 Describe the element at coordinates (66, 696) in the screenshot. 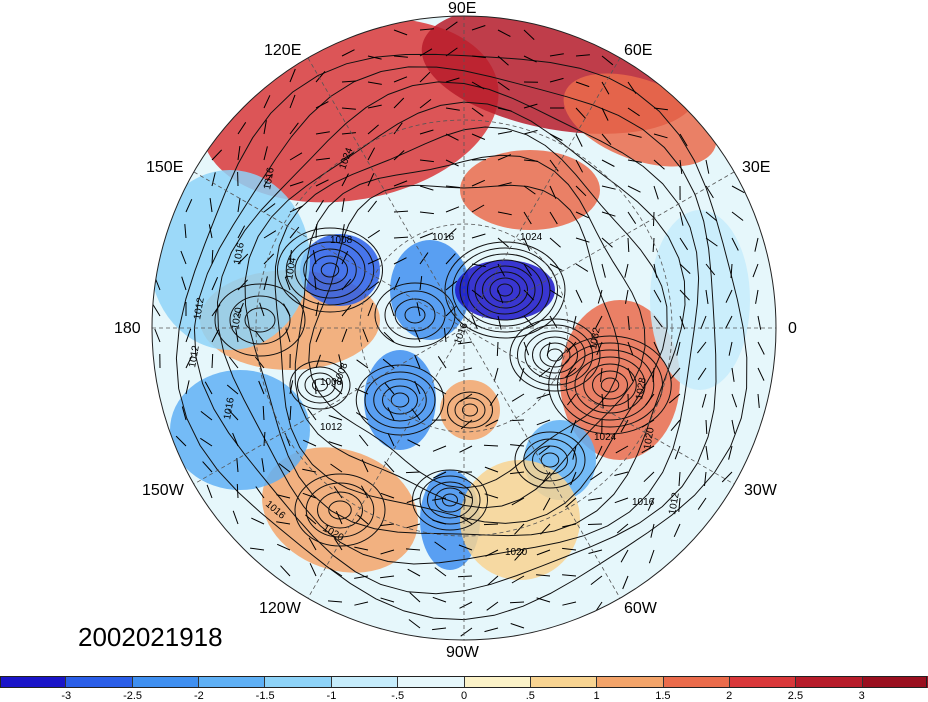

I see `colorbar-tick-label: -3` at that location.